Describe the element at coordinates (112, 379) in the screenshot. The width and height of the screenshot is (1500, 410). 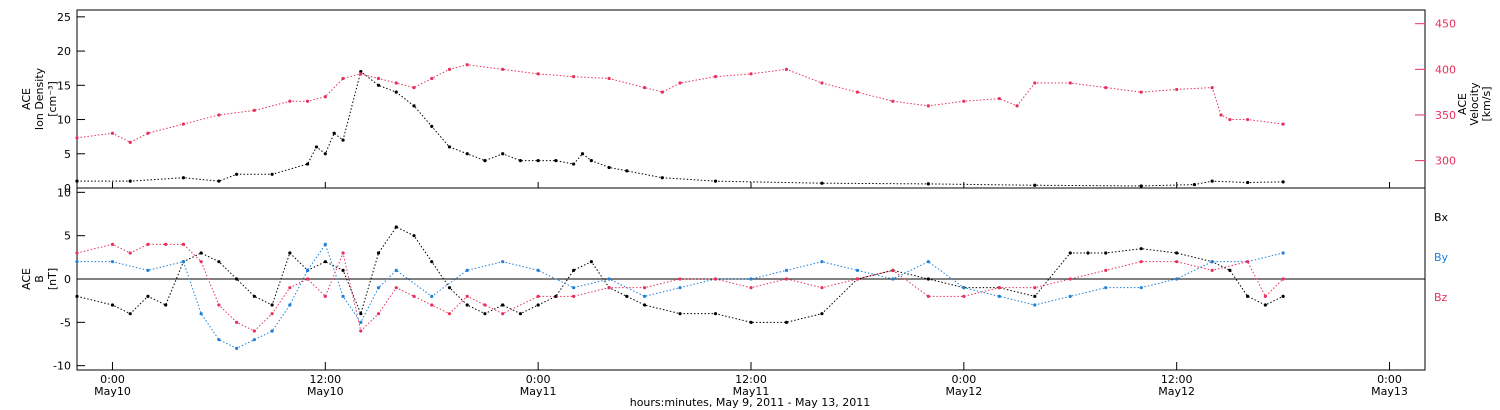
I see `x-tick-label-0: 0:00` at that location.